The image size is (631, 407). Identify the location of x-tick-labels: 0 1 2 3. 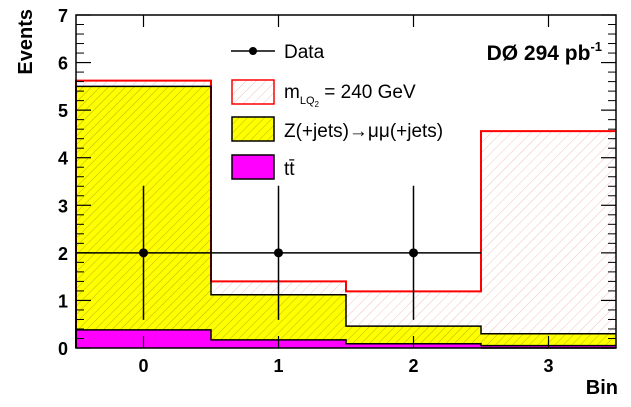
(345, 366).